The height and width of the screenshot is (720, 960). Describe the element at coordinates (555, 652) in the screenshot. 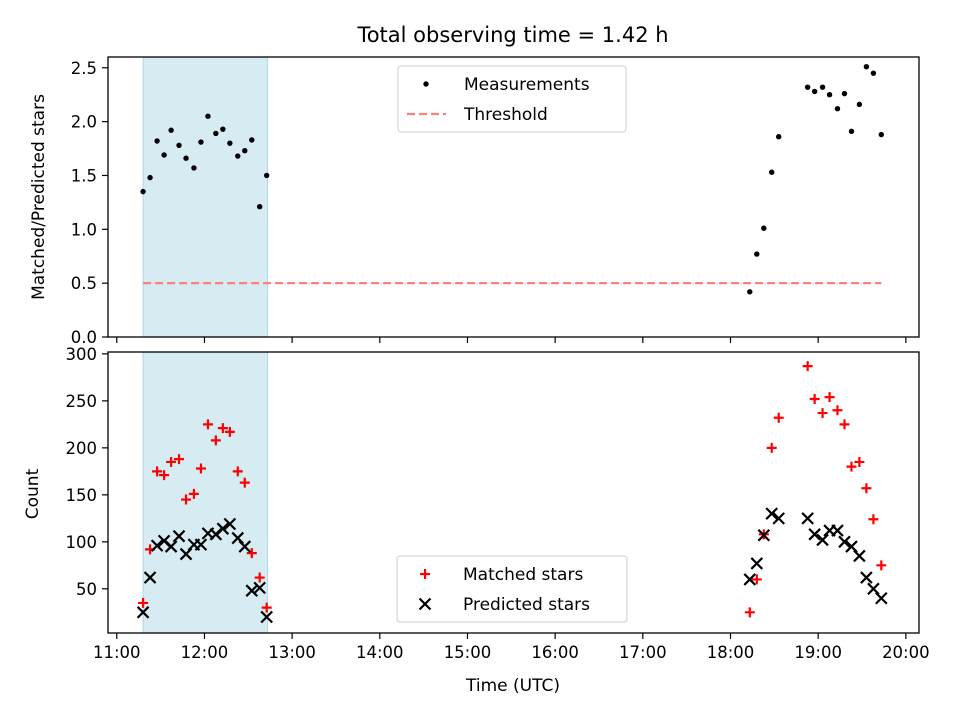

I see `x-tick-label: 16:00` at that location.